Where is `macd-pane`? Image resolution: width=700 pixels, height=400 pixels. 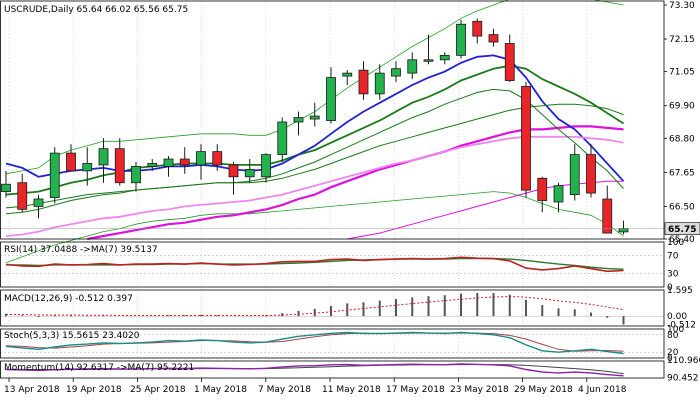 macd-pane is located at coordinates (332, 308).